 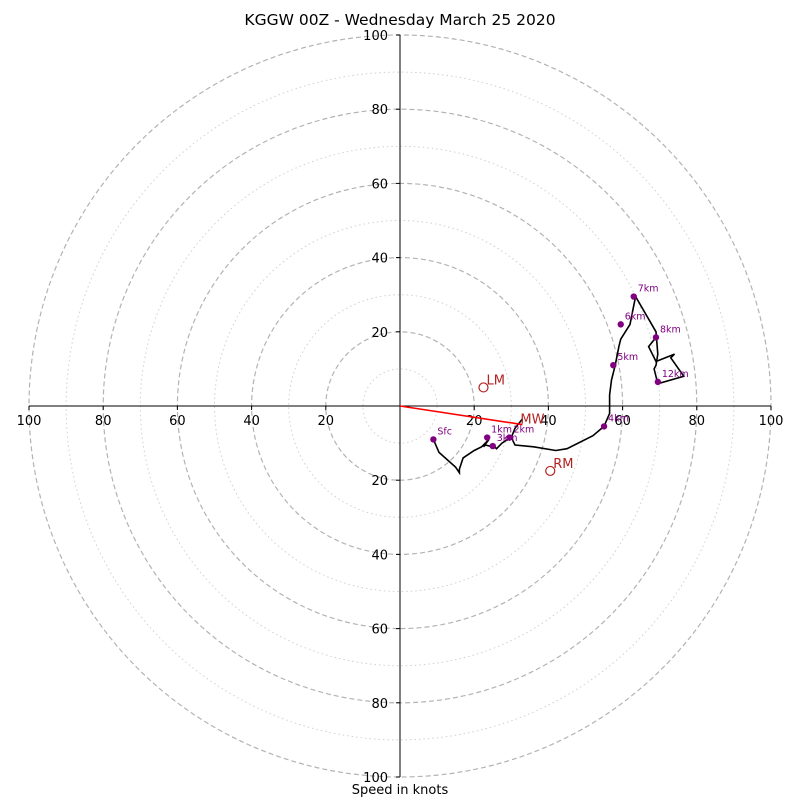 I want to click on height-marker-2km, so click(x=509, y=437).